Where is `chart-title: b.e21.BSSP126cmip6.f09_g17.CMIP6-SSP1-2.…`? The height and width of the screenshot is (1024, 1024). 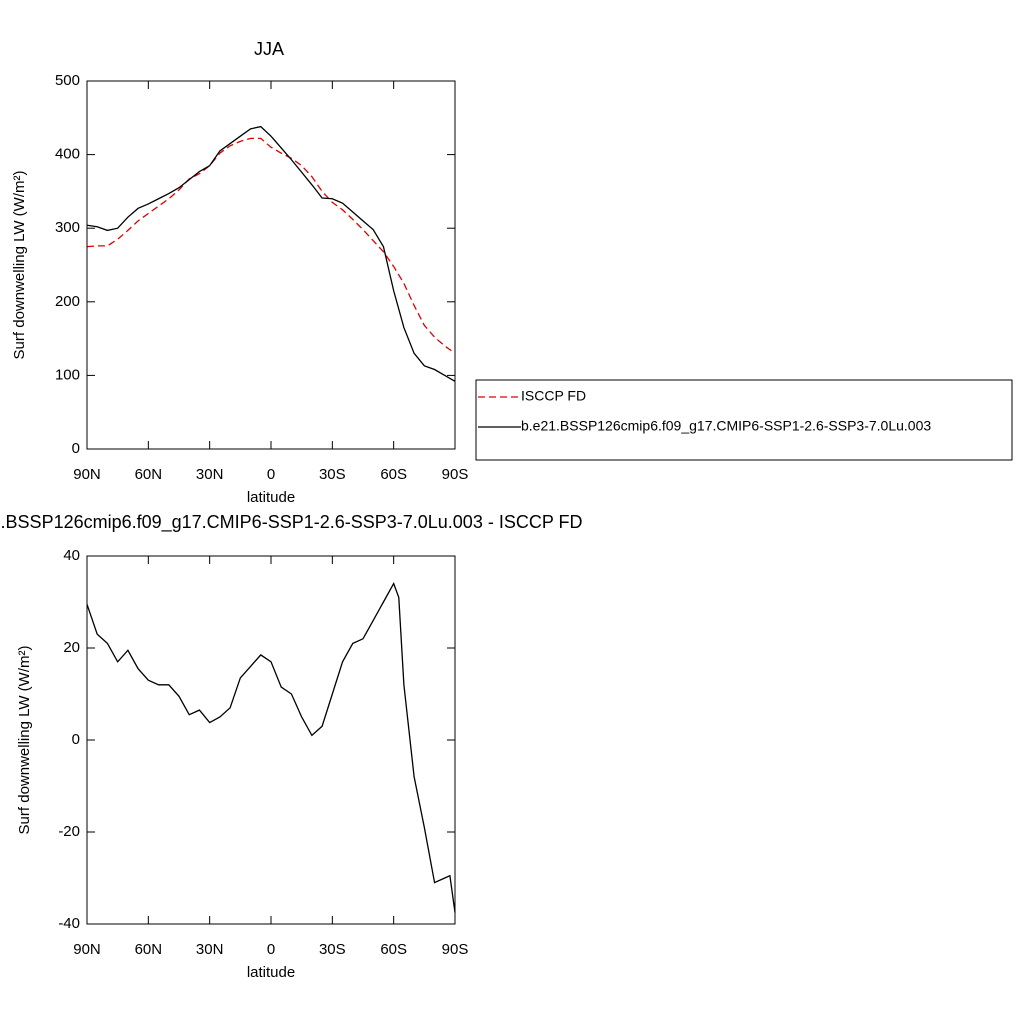 chart-title: b.e21.BSSP126cmip6.f09_g17.CMIP6-SSP1-2.… is located at coordinates (291, 522).